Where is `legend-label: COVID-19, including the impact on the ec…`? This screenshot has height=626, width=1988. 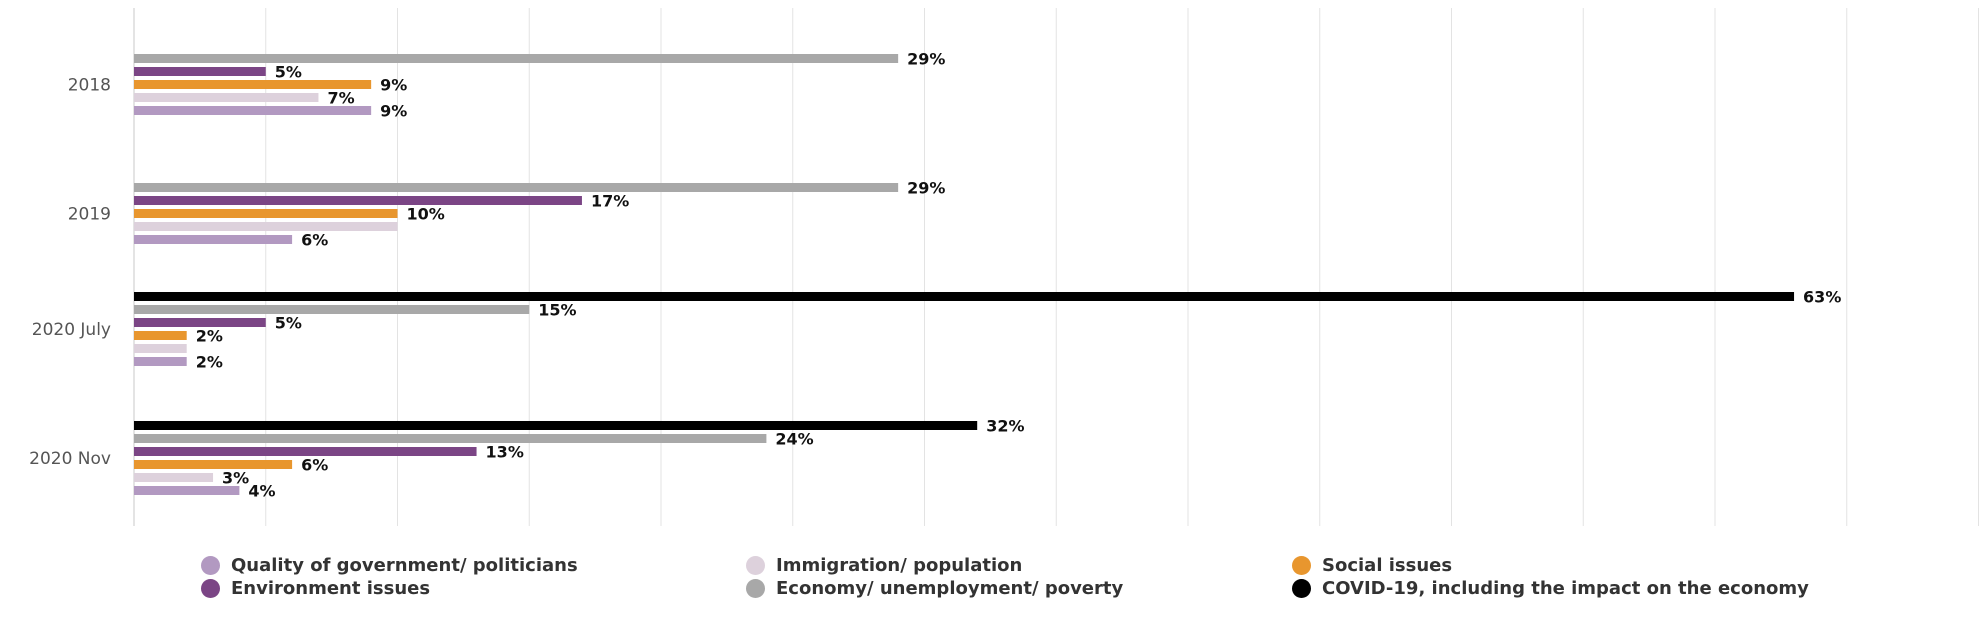
legend-label: COVID-19, including the impact on the ec… is located at coordinates (1565, 588).